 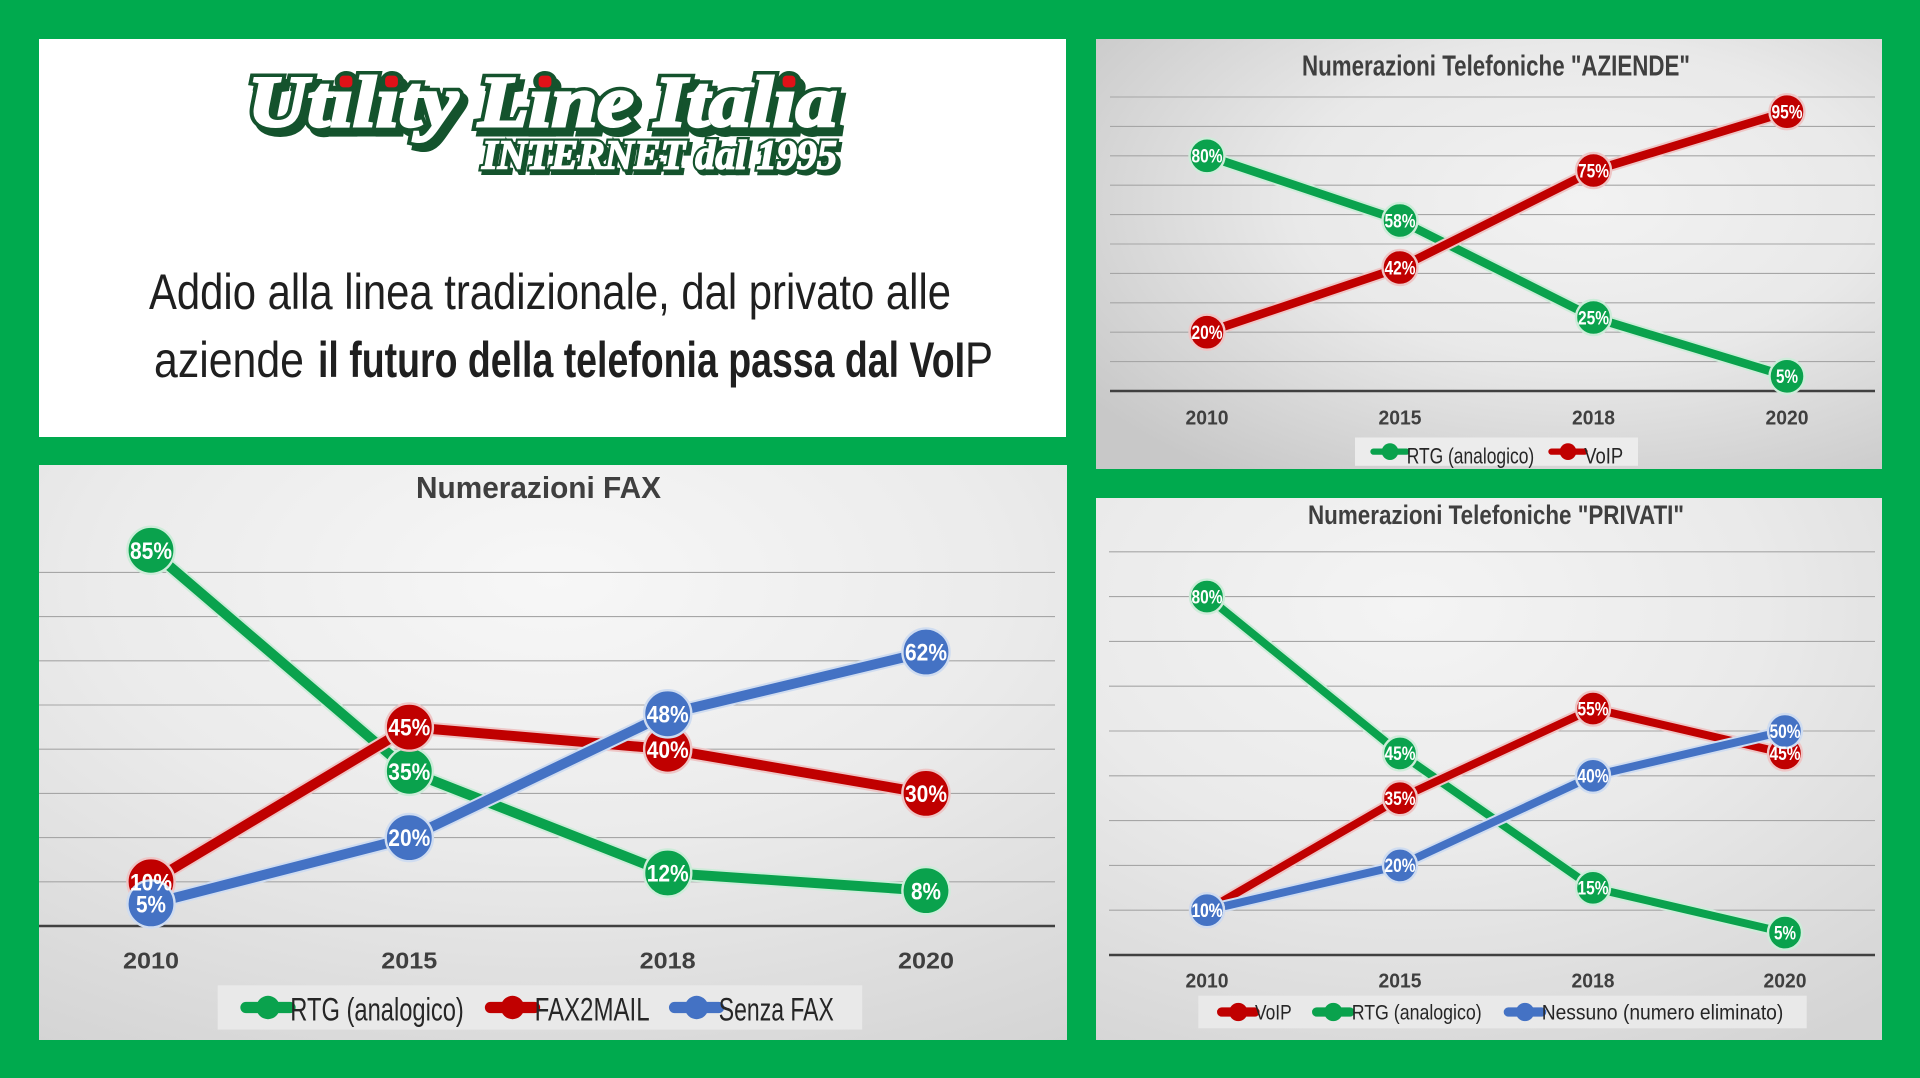 I want to click on svg-text:Numerazioni Telefoniche "AZIEN: Numerazioni Telefoniche "AZIENDE", so click(x=1496, y=67).